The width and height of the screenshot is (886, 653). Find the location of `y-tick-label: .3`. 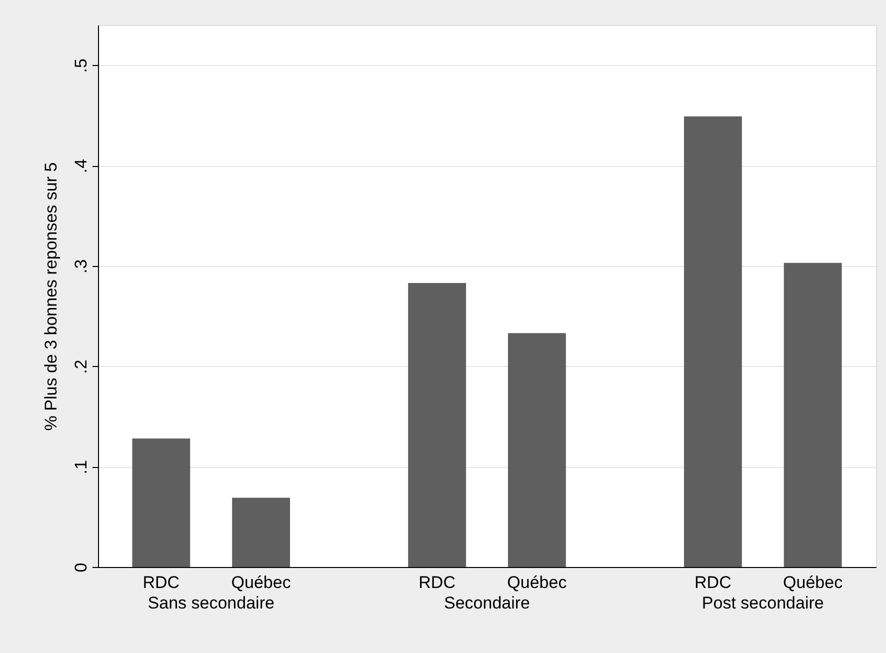

y-tick-label: .3 is located at coordinates (81, 266).